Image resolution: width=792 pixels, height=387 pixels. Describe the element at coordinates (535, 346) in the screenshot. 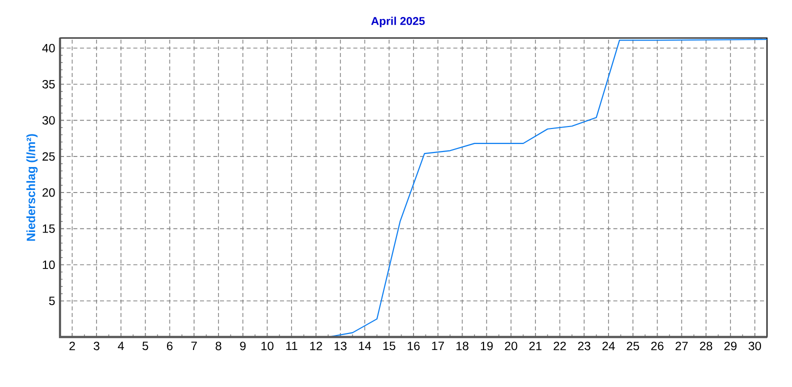

I see `x-tick-label: 21` at that location.